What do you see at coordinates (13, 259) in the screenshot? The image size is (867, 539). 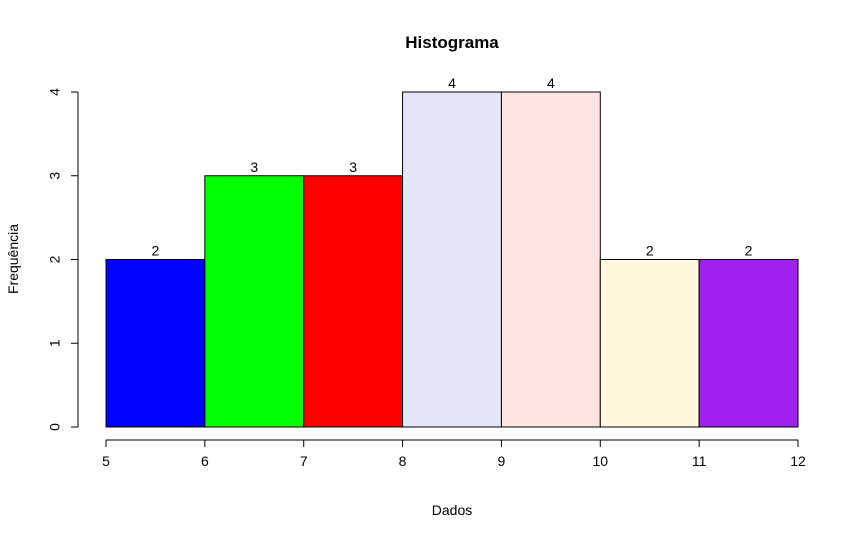 I see `y-axis-label: Frequência` at bounding box center [13, 259].